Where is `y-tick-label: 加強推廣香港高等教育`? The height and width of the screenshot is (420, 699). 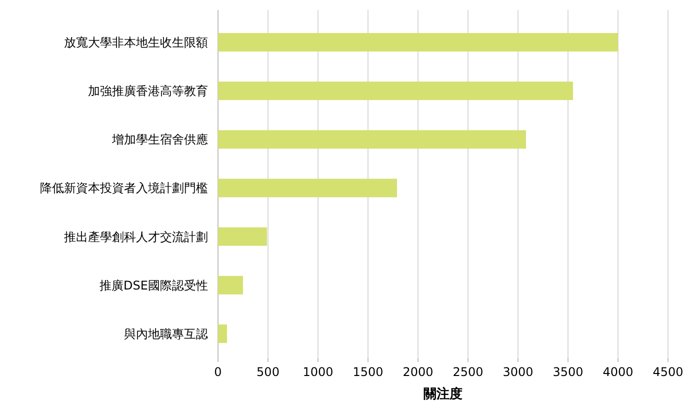 y-tick-label: 加強推廣香港高等教育 is located at coordinates (148, 91).